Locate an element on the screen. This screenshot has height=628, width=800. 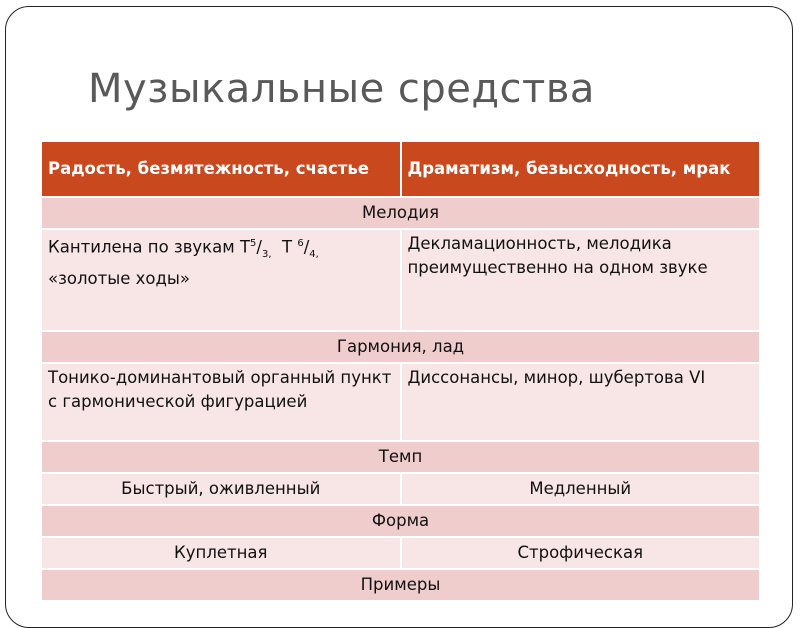
subscript: 4, is located at coordinates (314, 254).